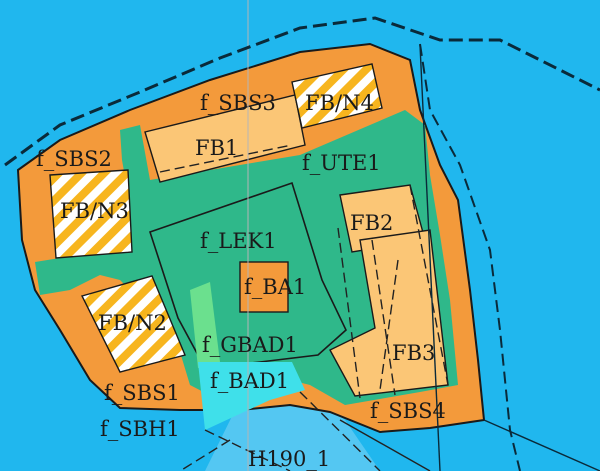 The width and height of the screenshot is (600, 471). What do you see at coordinates (238, 241) in the screenshot?
I see `label-f-lek1: f_LEK1` at bounding box center [238, 241].